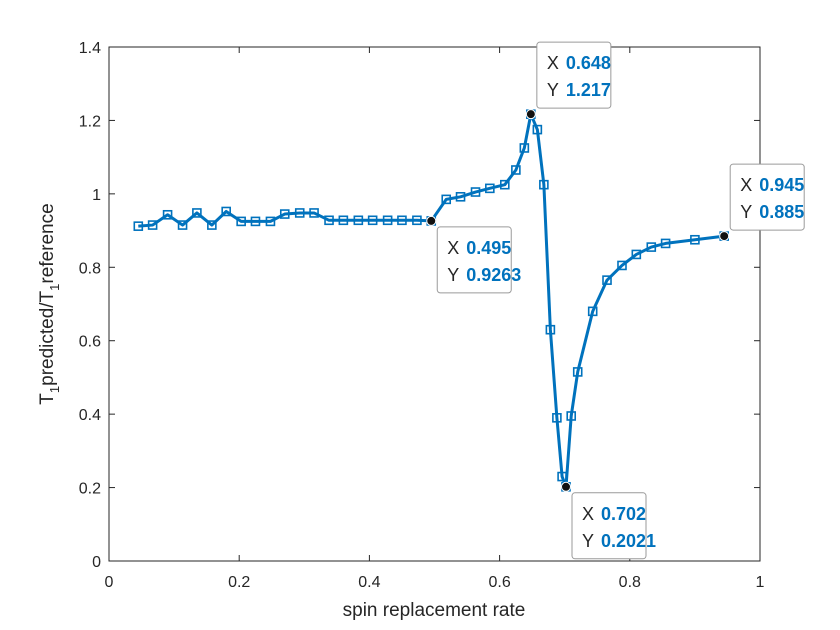  Describe the element at coordinates (90, 342) in the screenshot. I see `y-tick-label: 0.6` at that location.